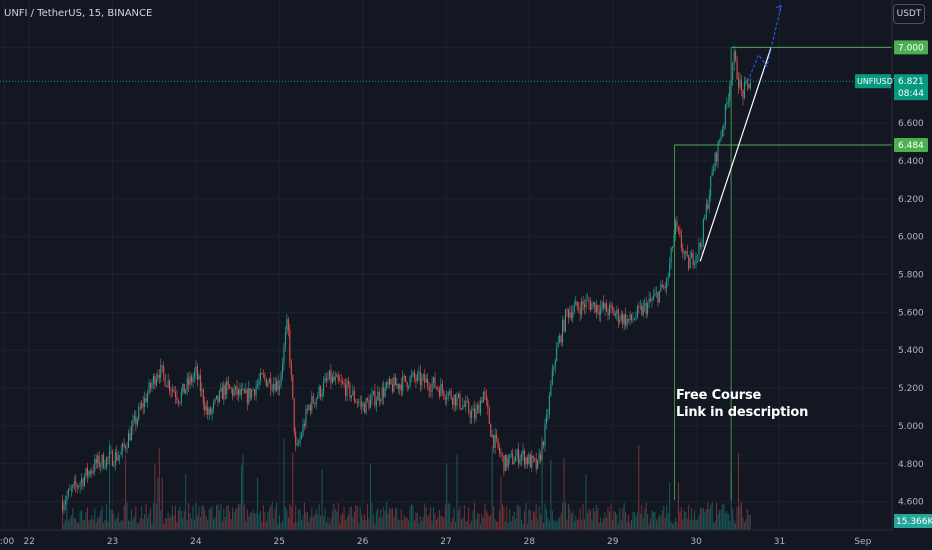 Image resolution: width=932 pixels, height=550 pixels. I want to click on x-tick-label: 24, so click(196, 542).